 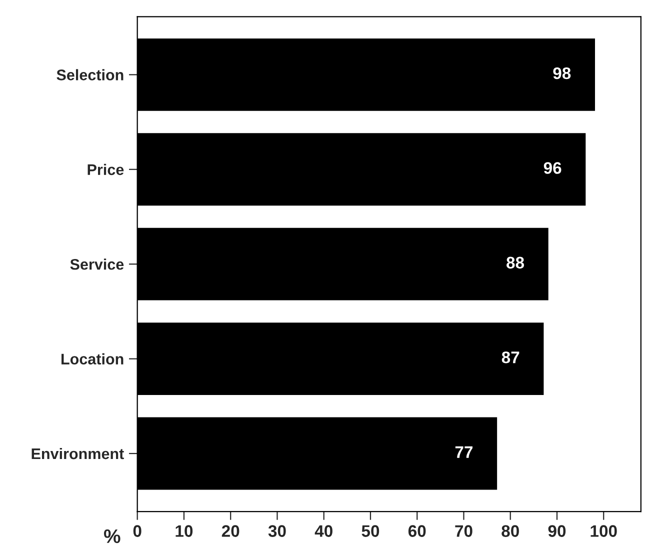 What do you see at coordinates (463, 531) in the screenshot?
I see `x-tick-label: 70` at bounding box center [463, 531].